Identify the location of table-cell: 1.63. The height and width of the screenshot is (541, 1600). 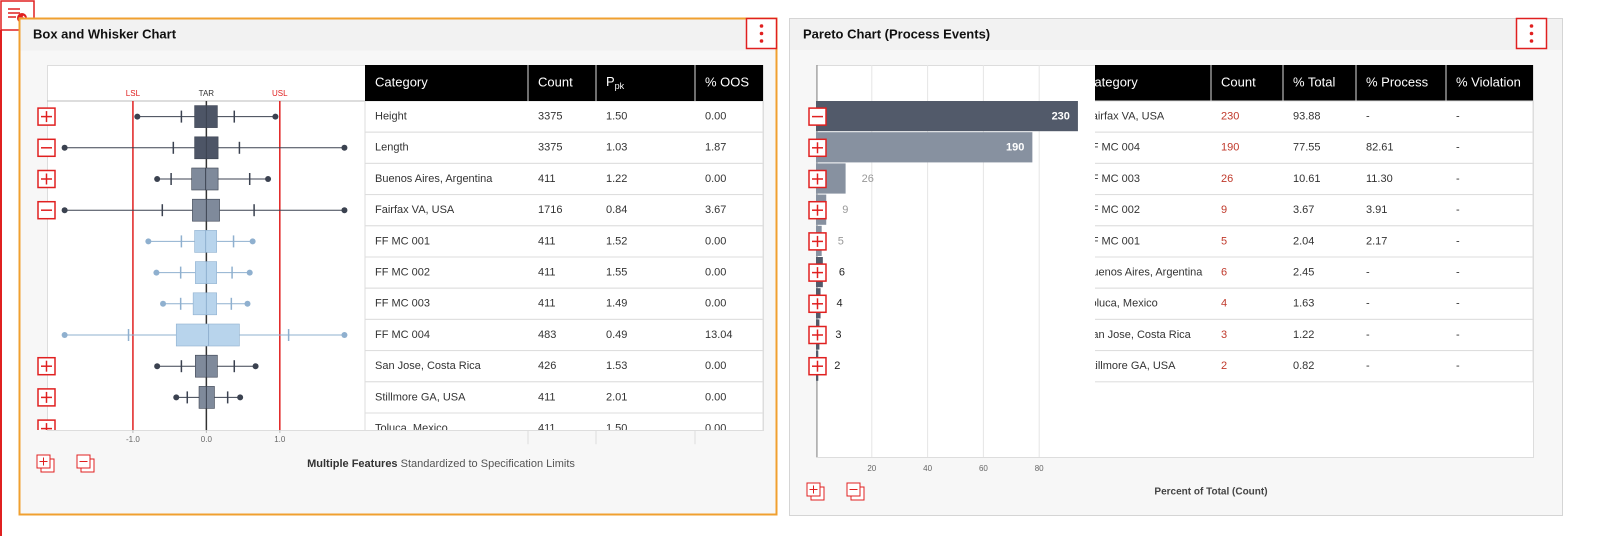
(1303, 304).